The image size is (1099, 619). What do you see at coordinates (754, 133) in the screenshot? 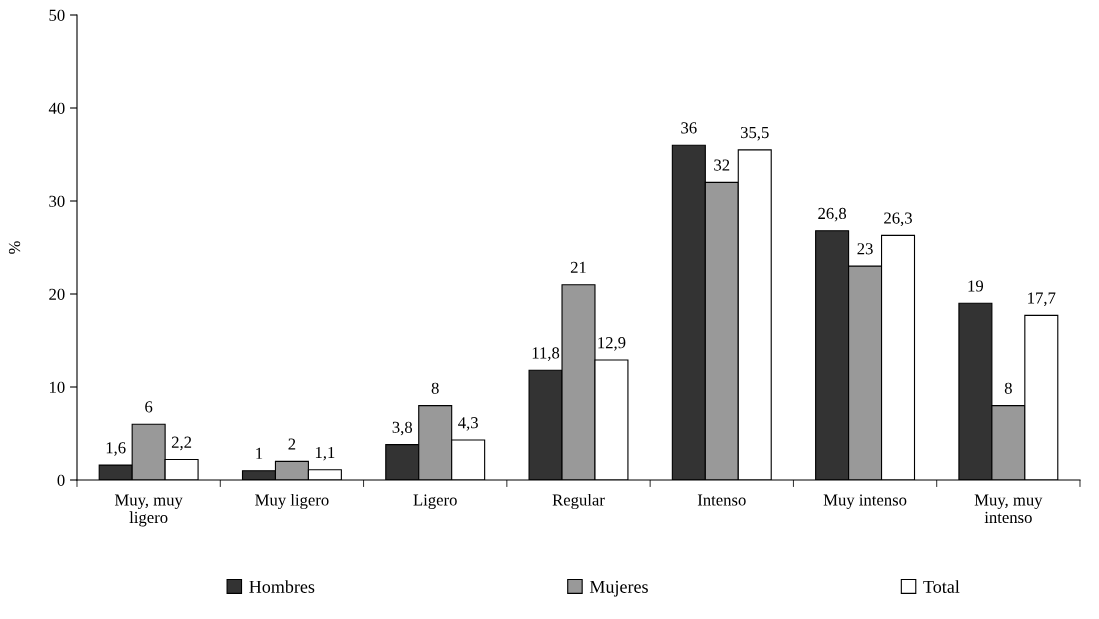
I see `data-label: 35,5` at bounding box center [754, 133].